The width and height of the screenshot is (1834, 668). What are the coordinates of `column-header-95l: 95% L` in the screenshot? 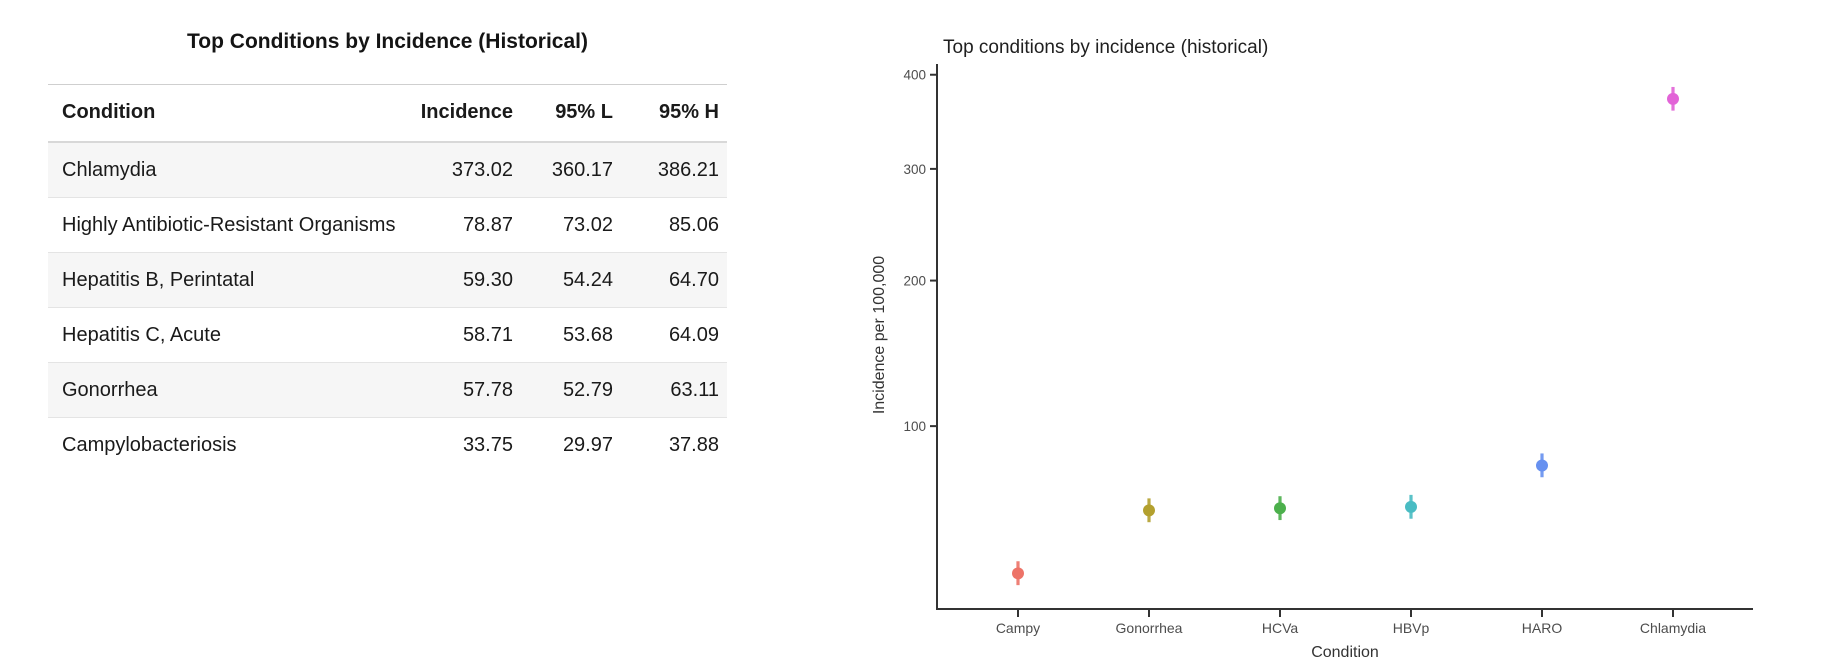 It's located at (571, 113).